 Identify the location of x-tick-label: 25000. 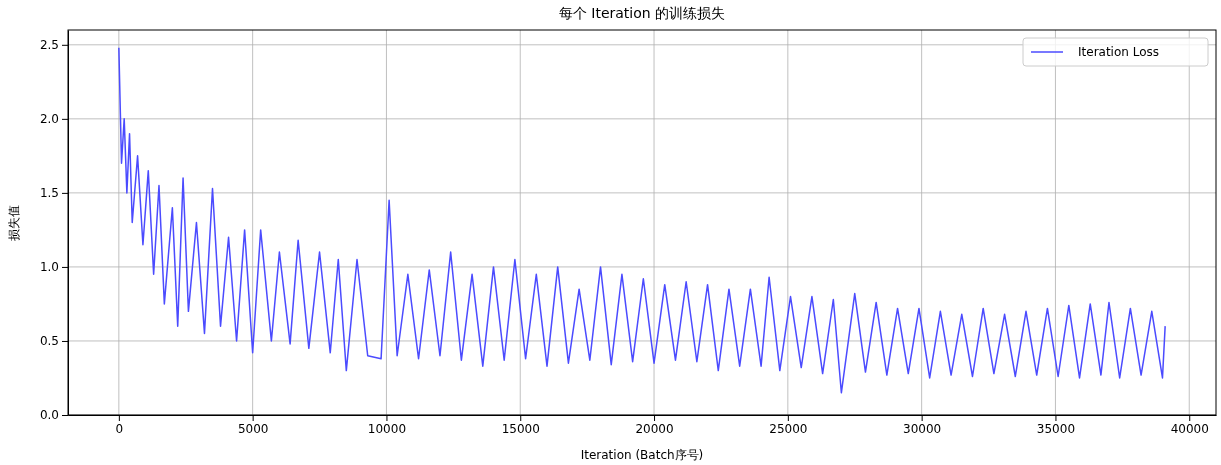
(788, 428).